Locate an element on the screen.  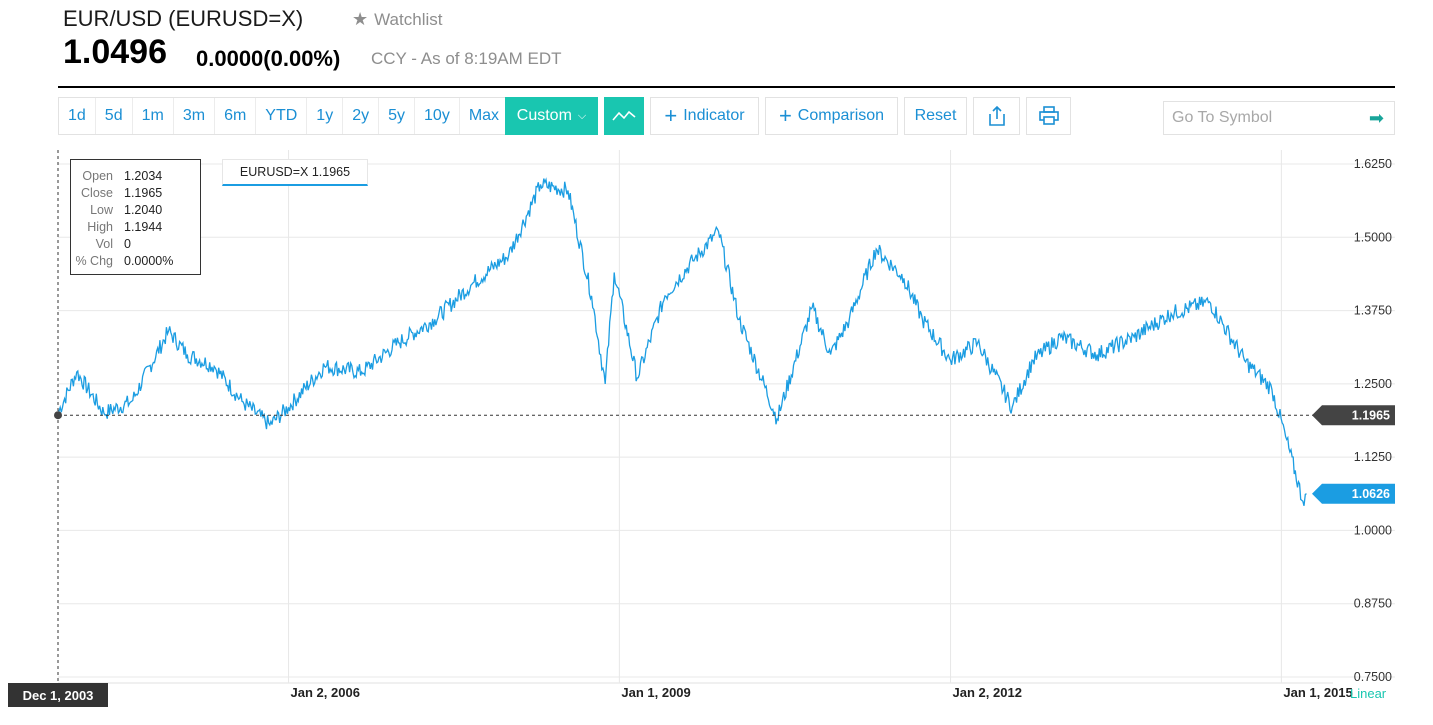
x-tick-label: Jan 1, 2015 is located at coordinates (1317, 692).